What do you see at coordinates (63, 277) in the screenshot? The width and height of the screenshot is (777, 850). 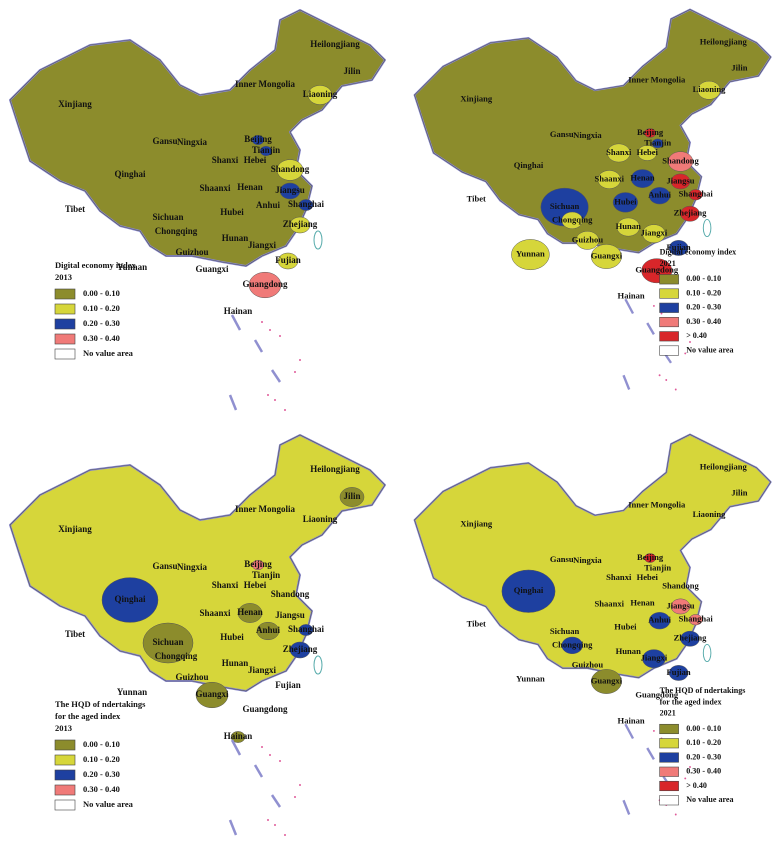 I see `legend-year: 2013` at bounding box center [63, 277].